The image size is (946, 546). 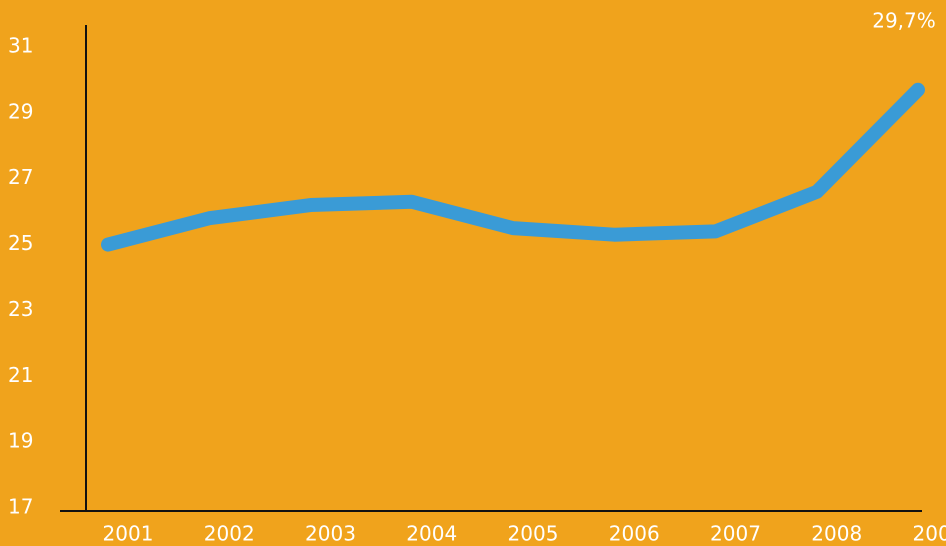 I want to click on value-label: 29,7%, so click(x=904, y=21).